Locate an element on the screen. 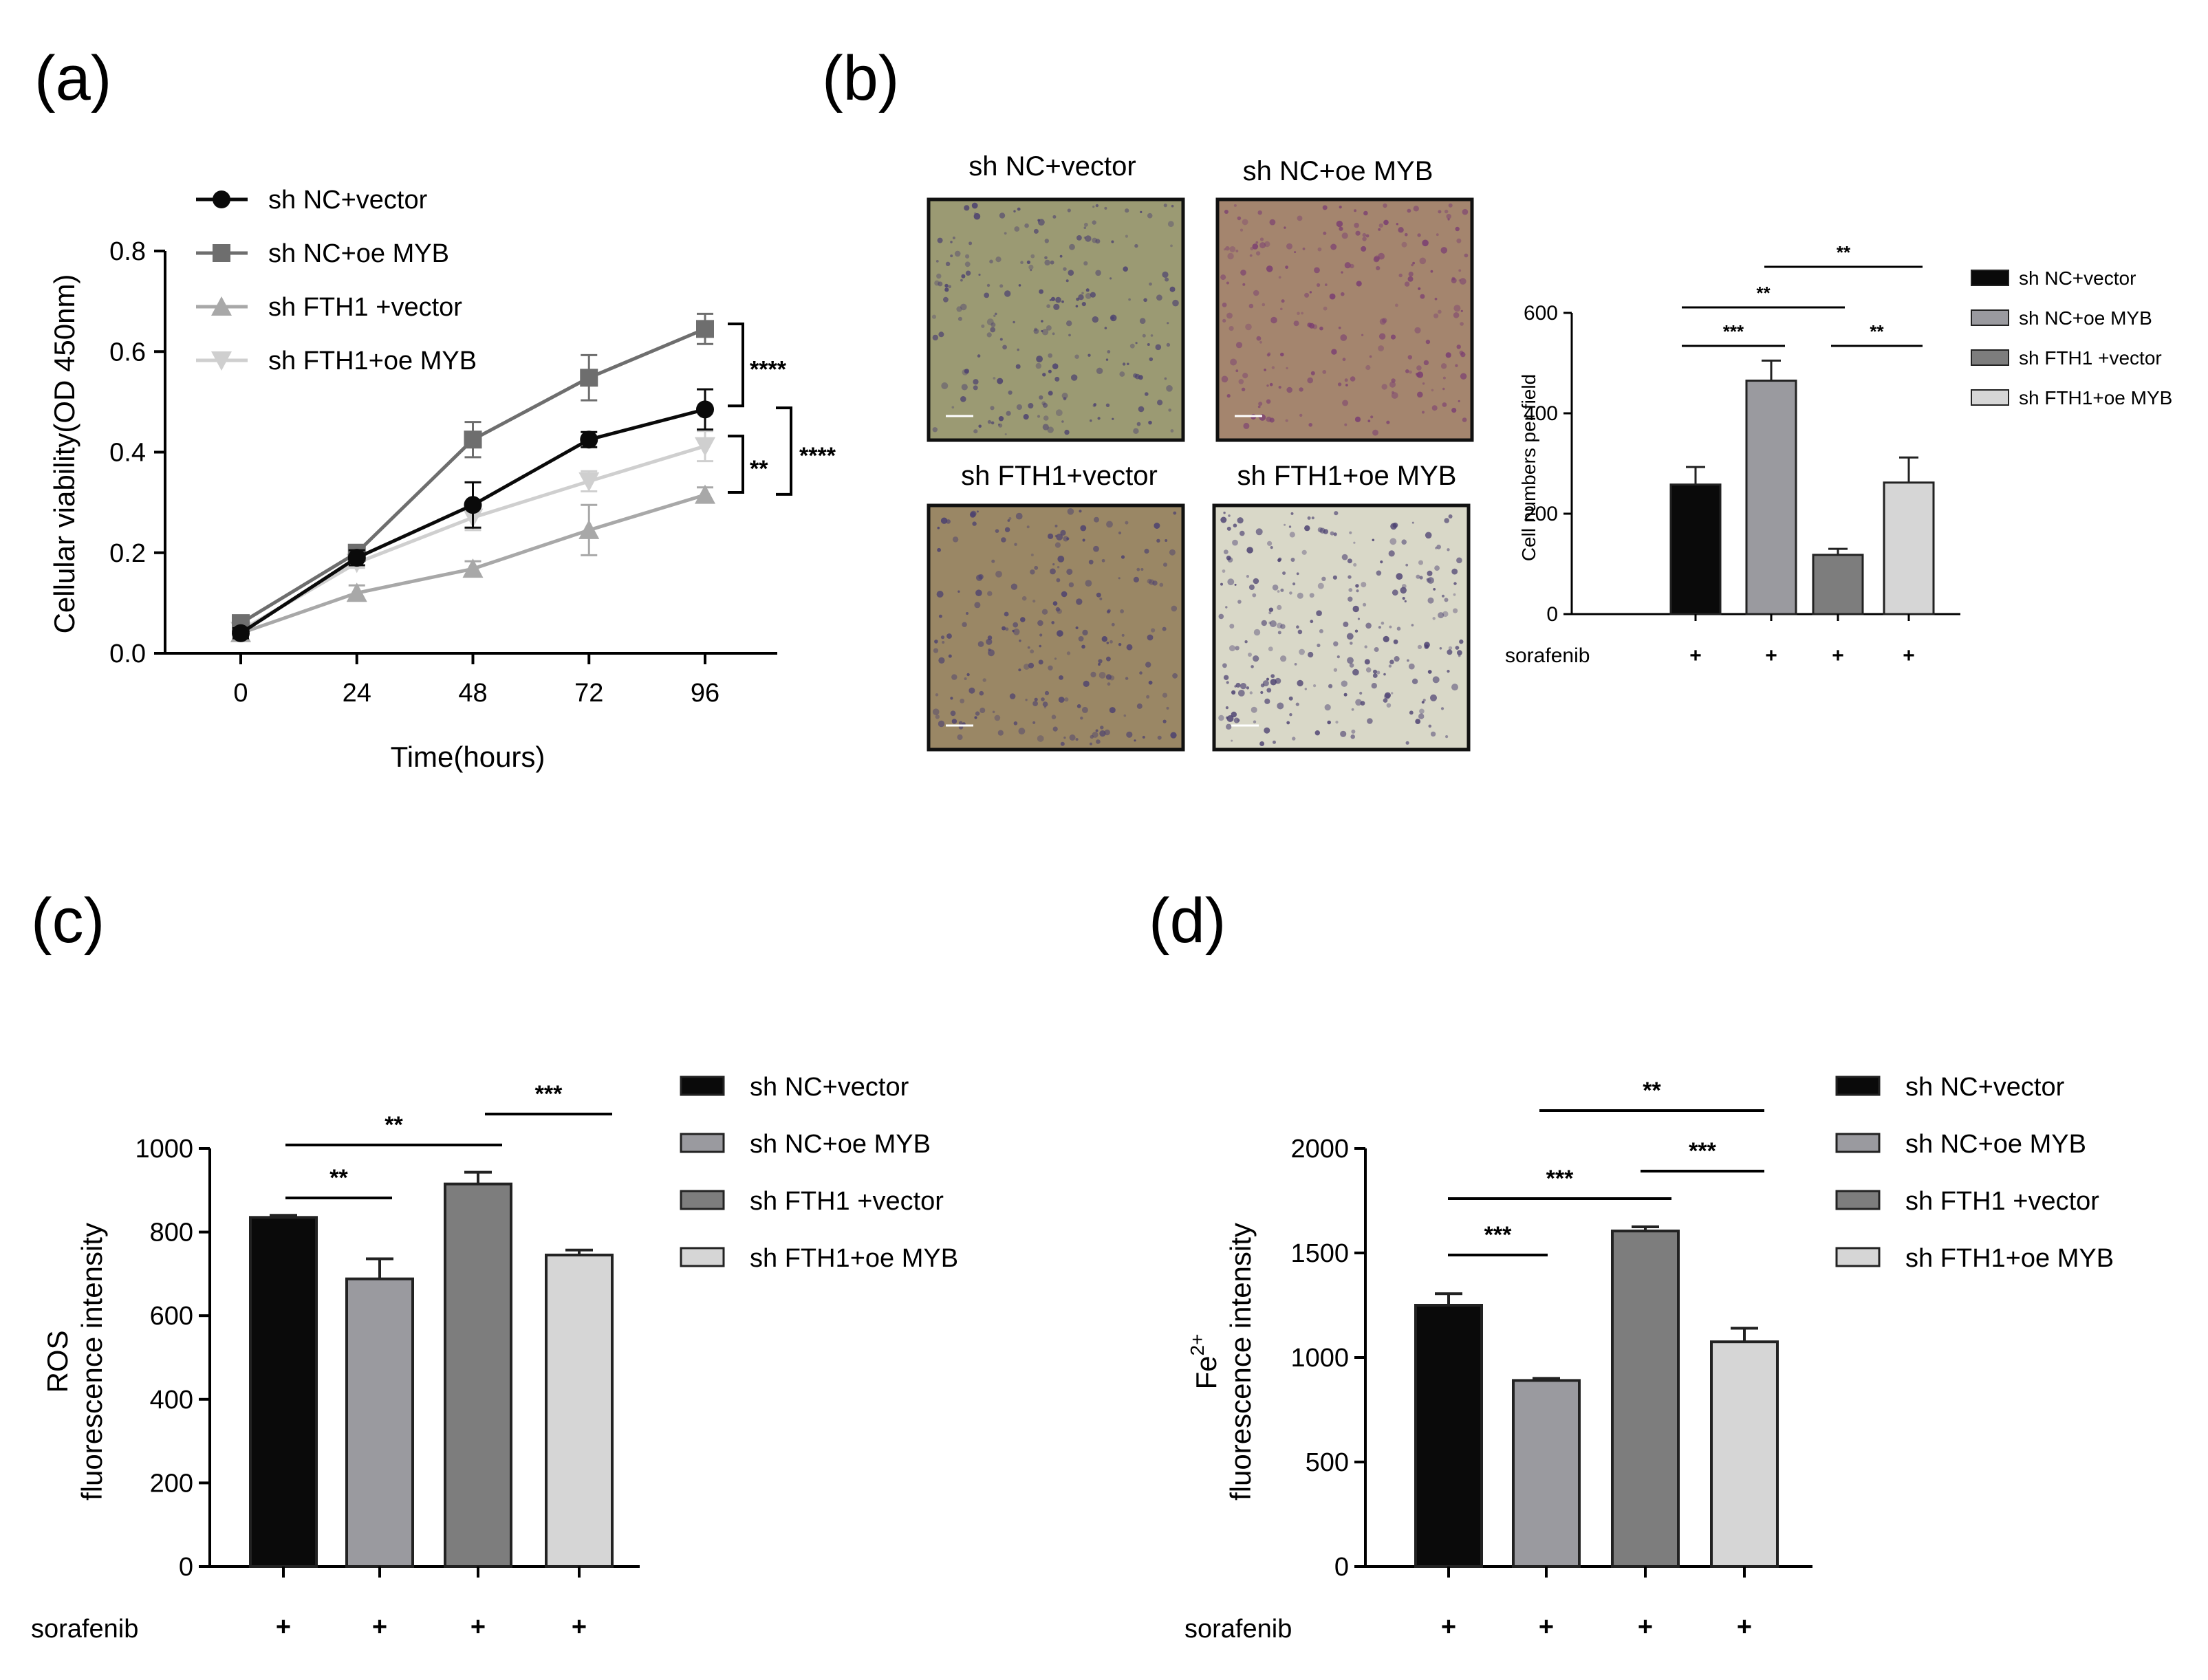 The height and width of the screenshot is (1680, 2208). chart-c-treatment-mark: + is located at coordinates (579, 1627).